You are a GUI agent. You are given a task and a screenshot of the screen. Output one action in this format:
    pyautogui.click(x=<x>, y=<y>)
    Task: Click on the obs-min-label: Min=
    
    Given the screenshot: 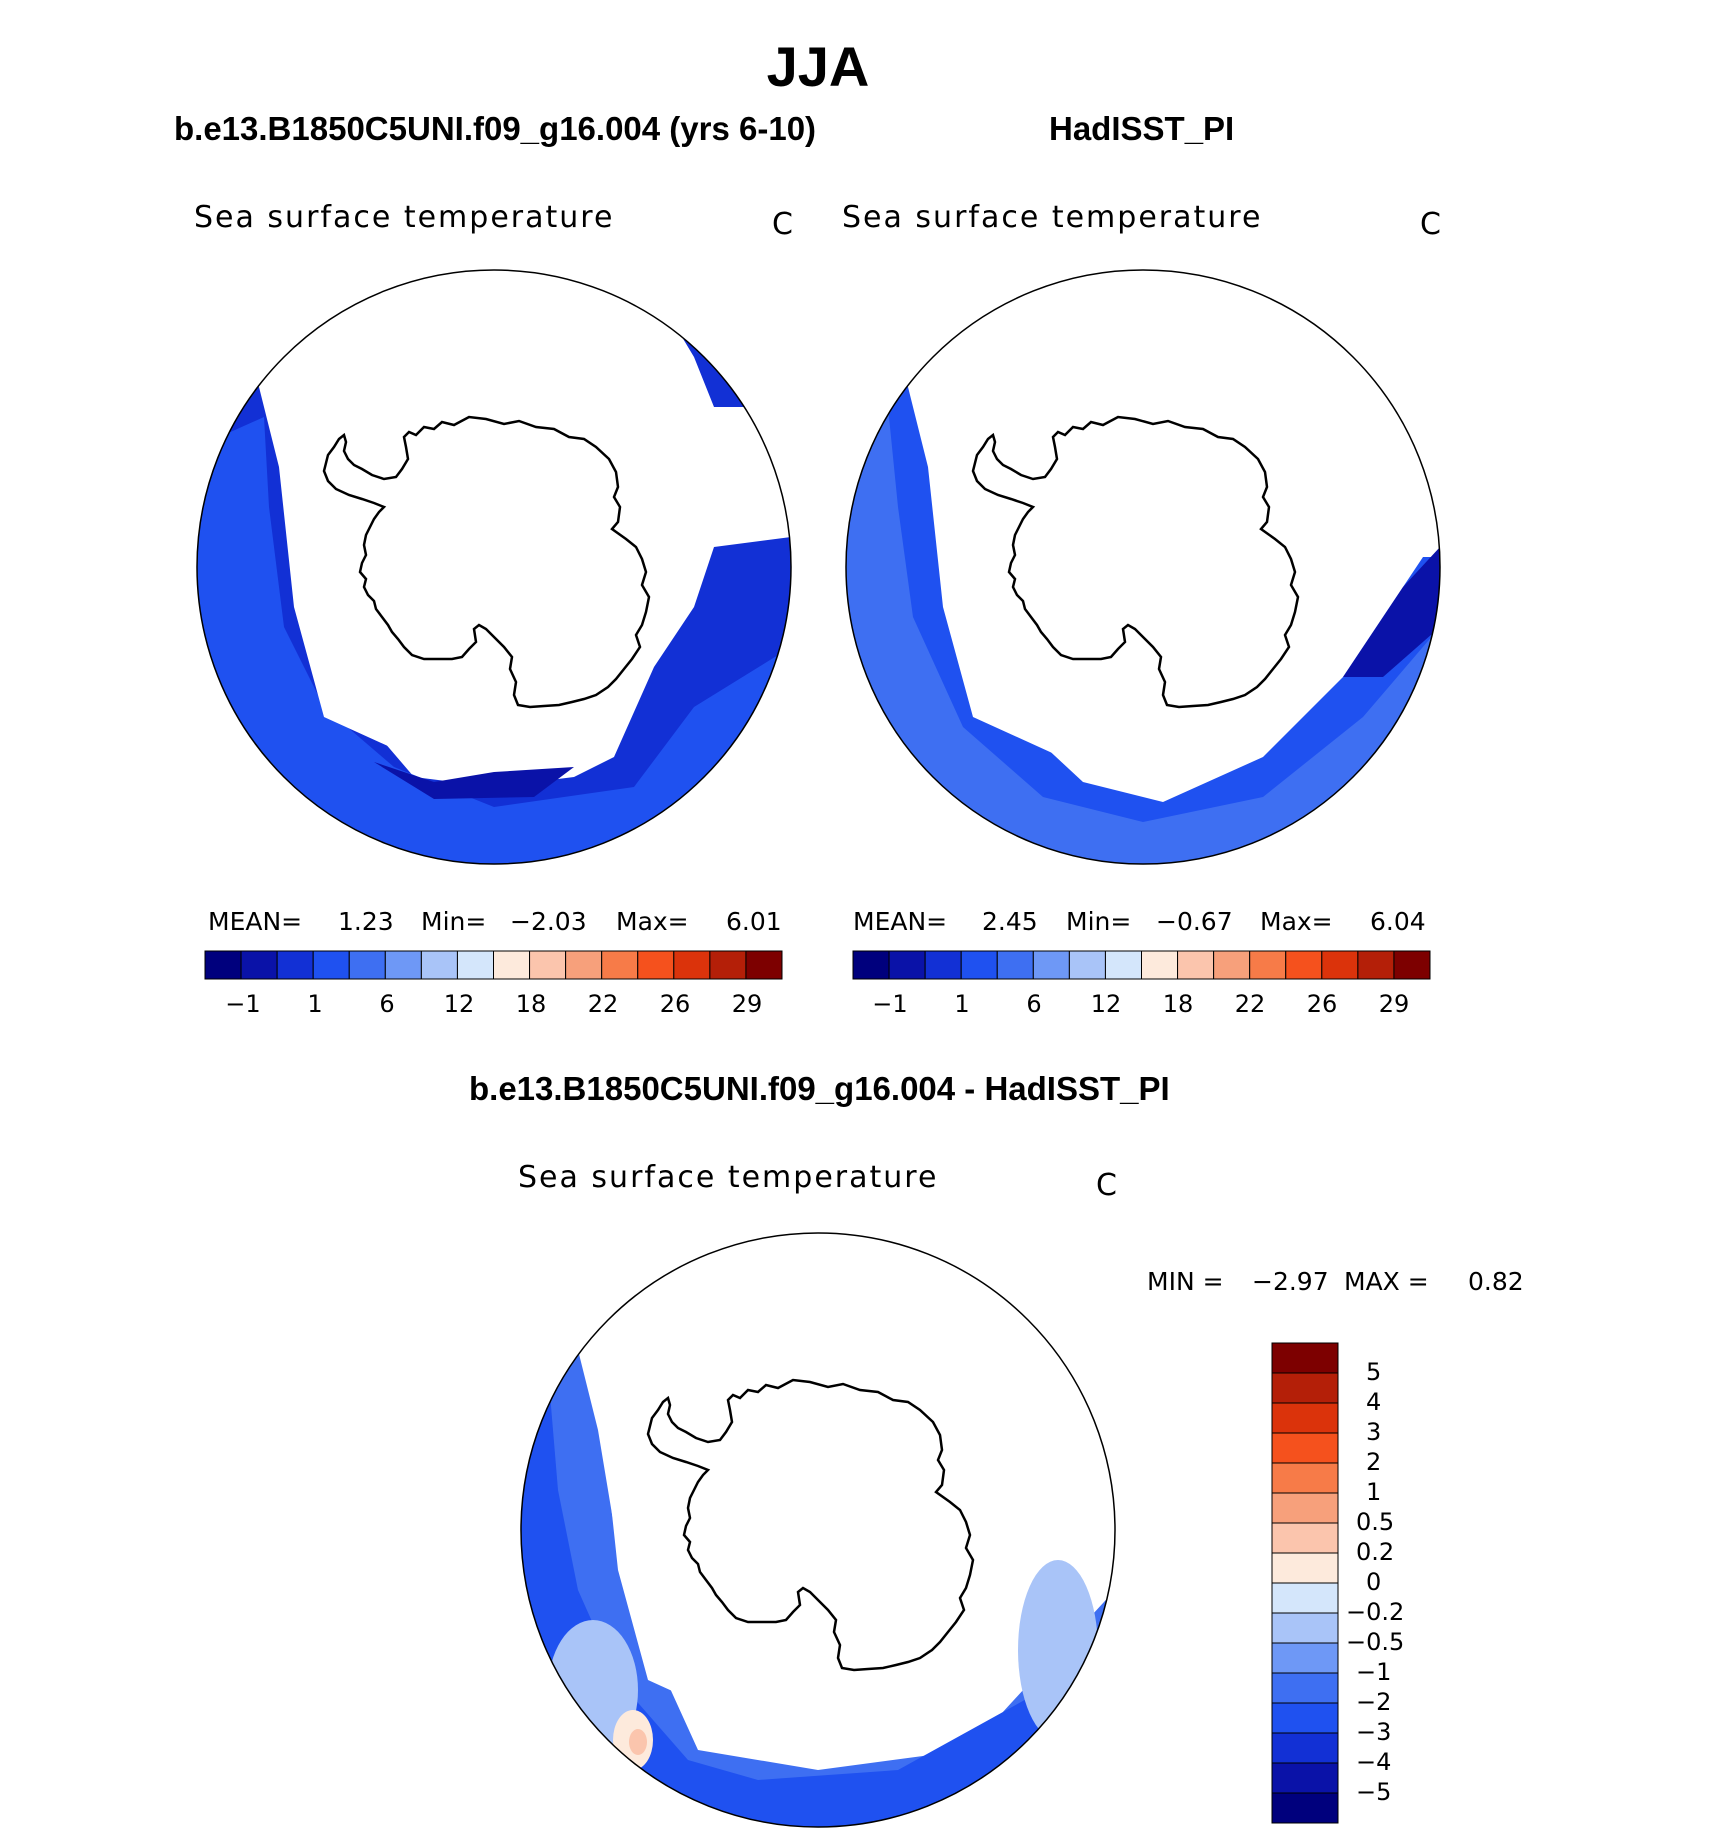 What is the action you would take?
    pyautogui.click(x=1099, y=921)
    